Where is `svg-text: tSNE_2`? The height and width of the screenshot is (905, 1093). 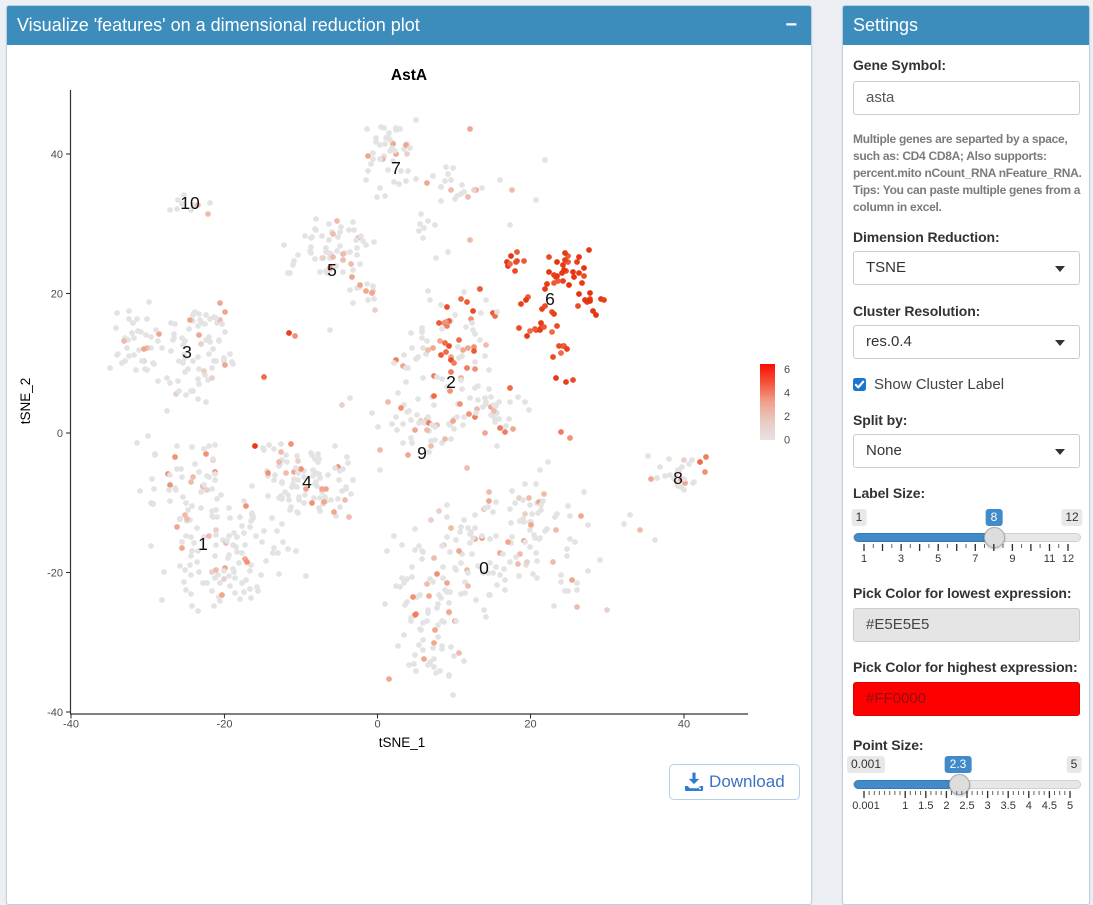 svg-text: tSNE_2 is located at coordinates (25, 401).